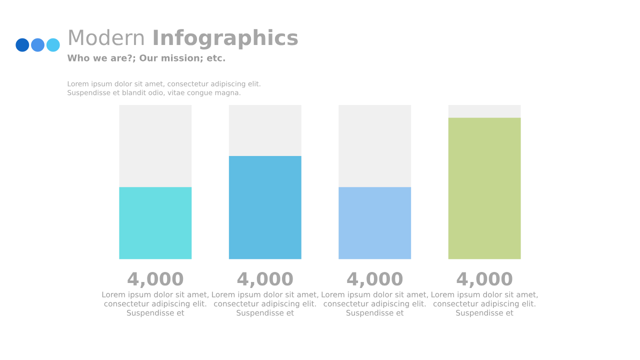  Describe the element at coordinates (183, 39) in the screenshot. I see `chart-title: Modern Infographics` at that location.